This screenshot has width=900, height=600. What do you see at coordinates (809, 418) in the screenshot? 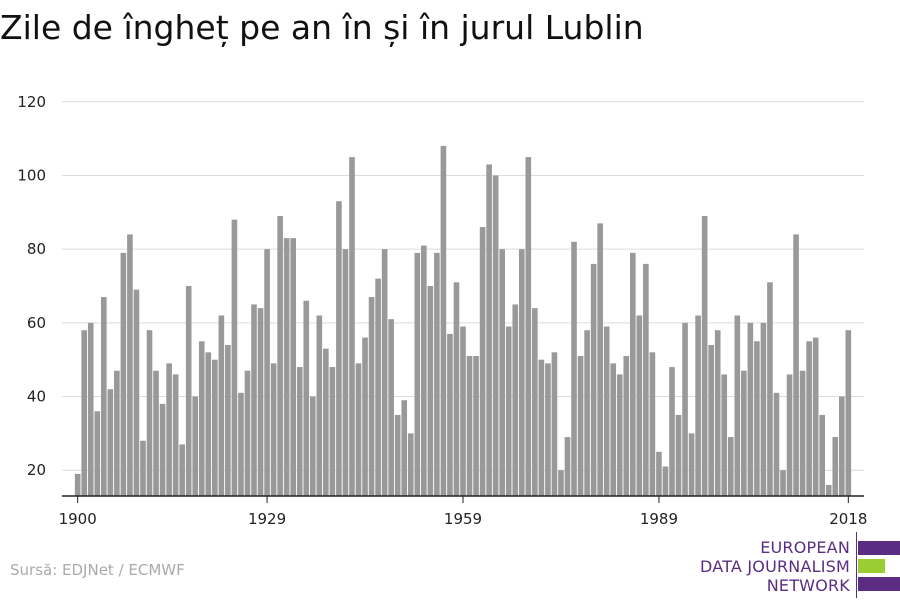
I see `bar-2012` at bounding box center [809, 418].